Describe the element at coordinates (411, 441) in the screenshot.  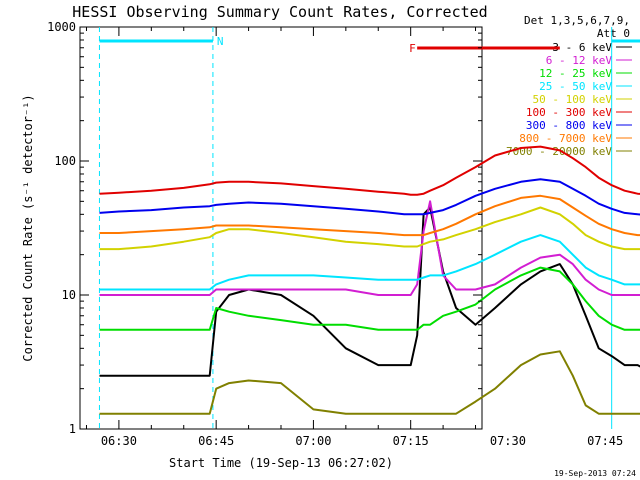
I see `x-tick-label: 07:15` at that location.